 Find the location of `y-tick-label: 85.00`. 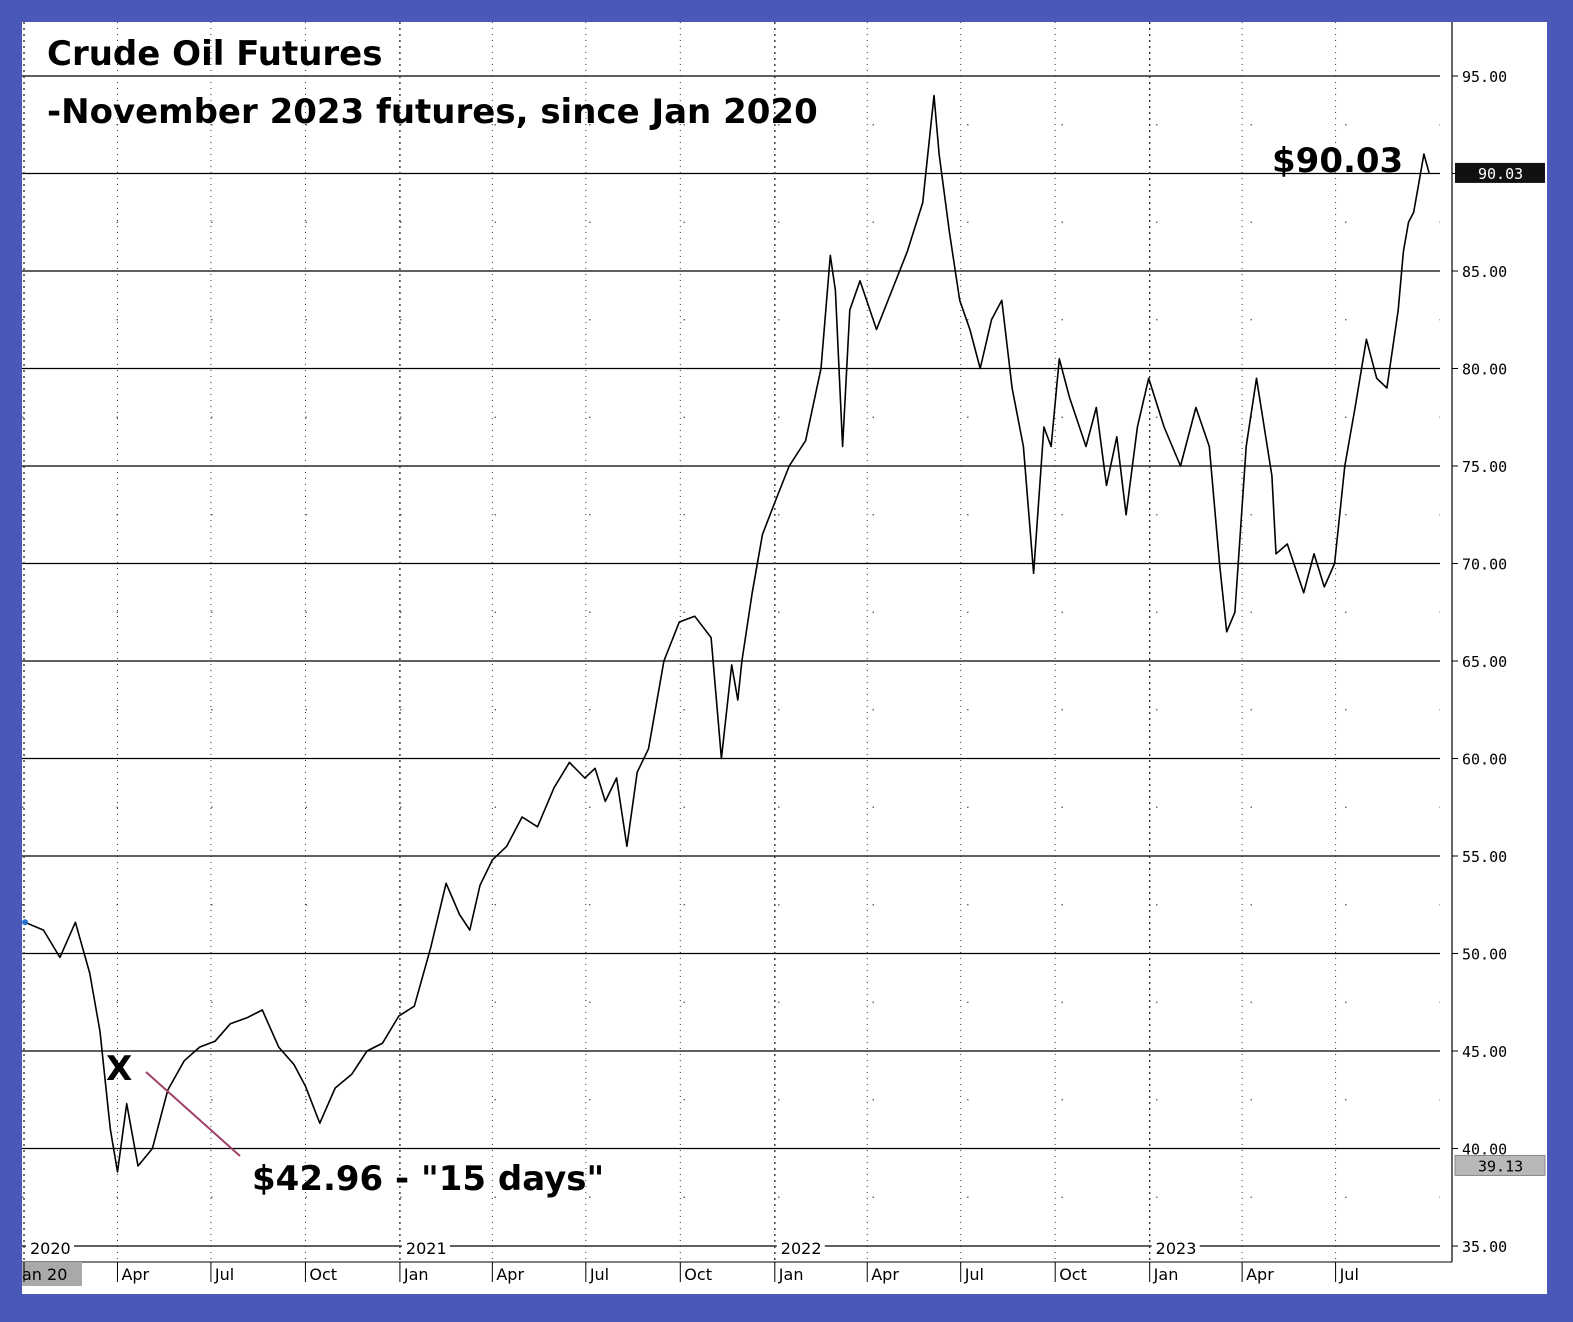

y-tick-label: 85.00 is located at coordinates (1484, 272).